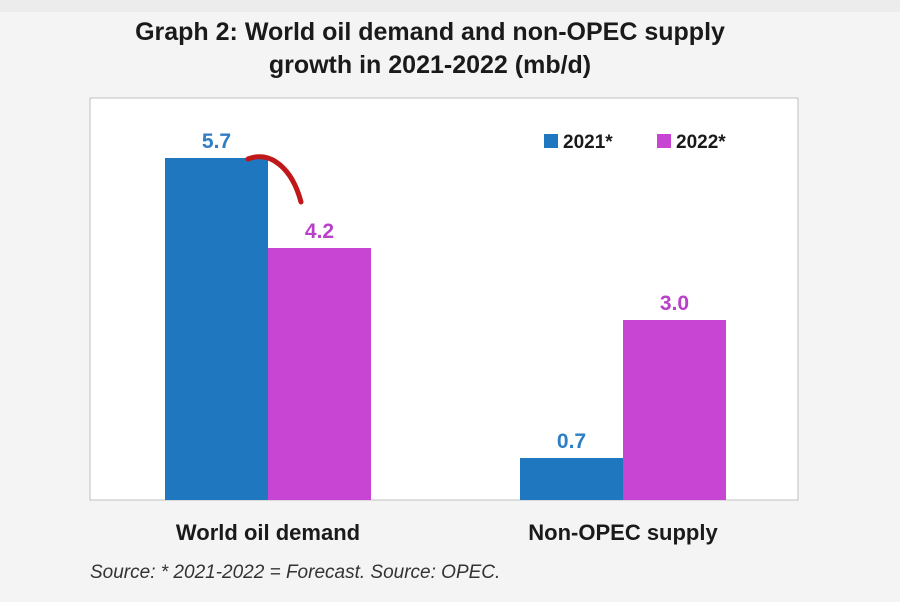 The image size is (900, 602). What do you see at coordinates (623, 532) in the screenshot?
I see `category-label: Non-OPEC supply` at bounding box center [623, 532].